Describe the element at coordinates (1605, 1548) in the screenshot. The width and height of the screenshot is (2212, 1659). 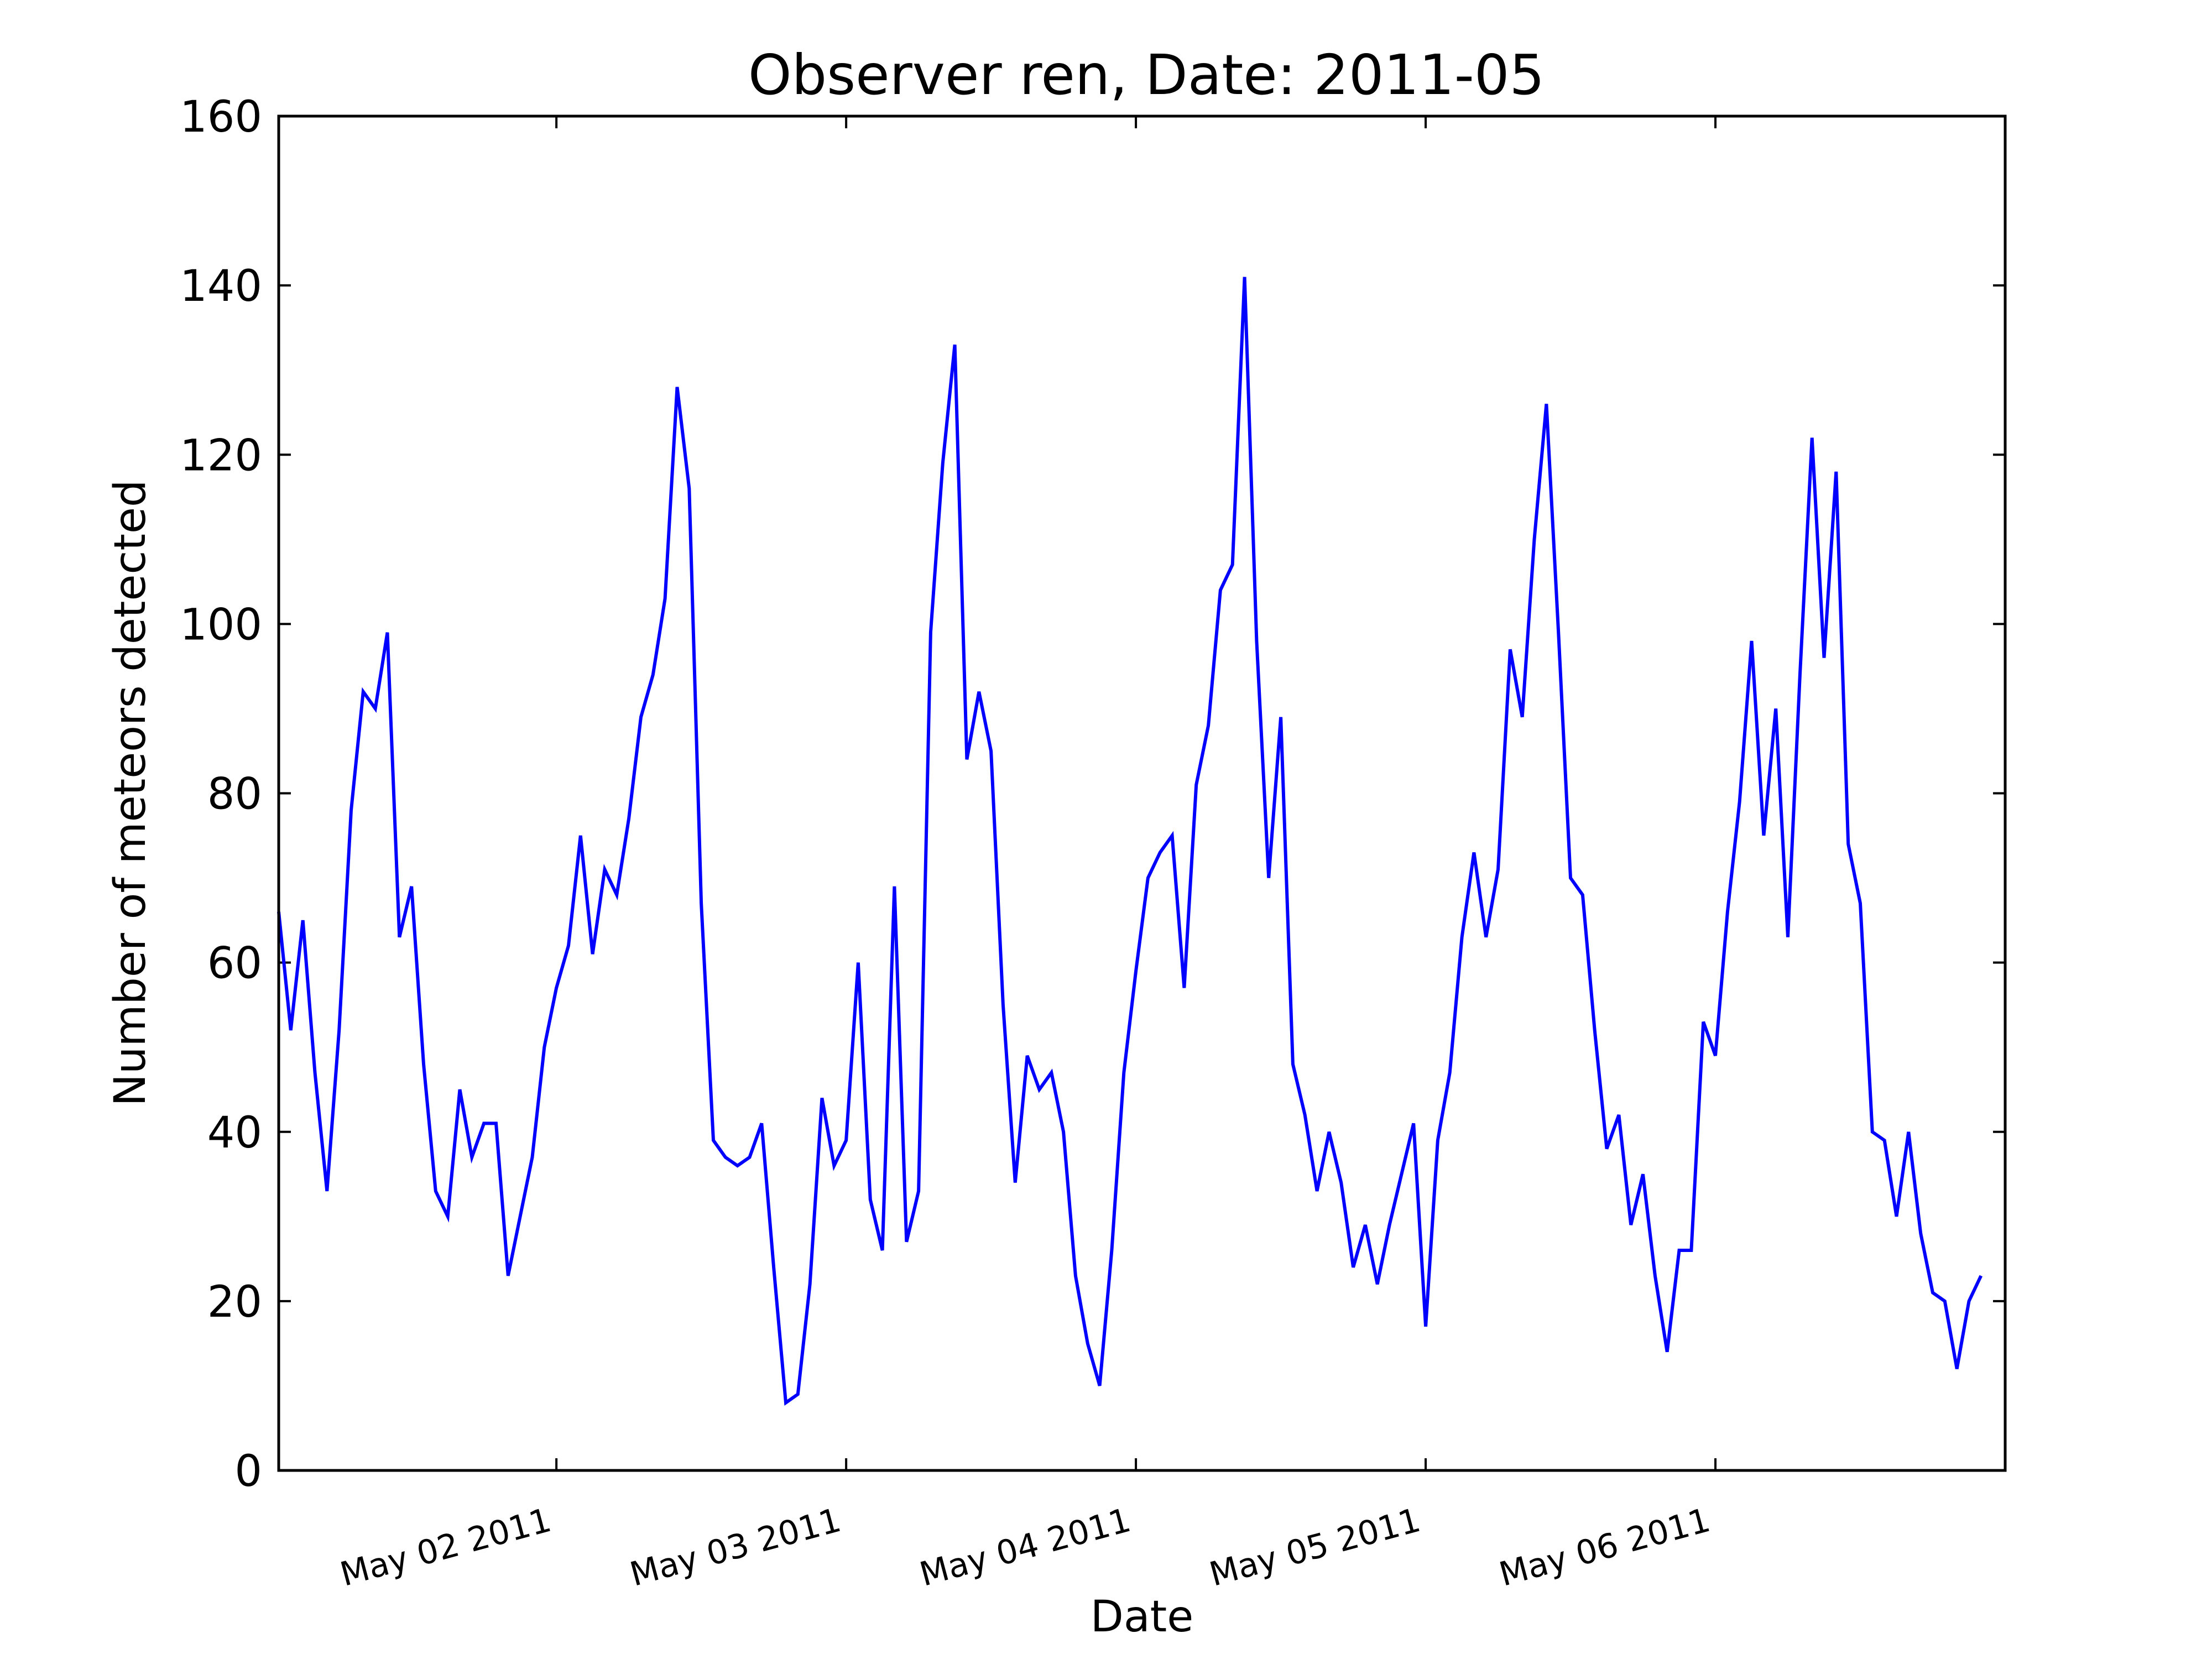
I see `x-tick-label: May 06 2011` at that location.